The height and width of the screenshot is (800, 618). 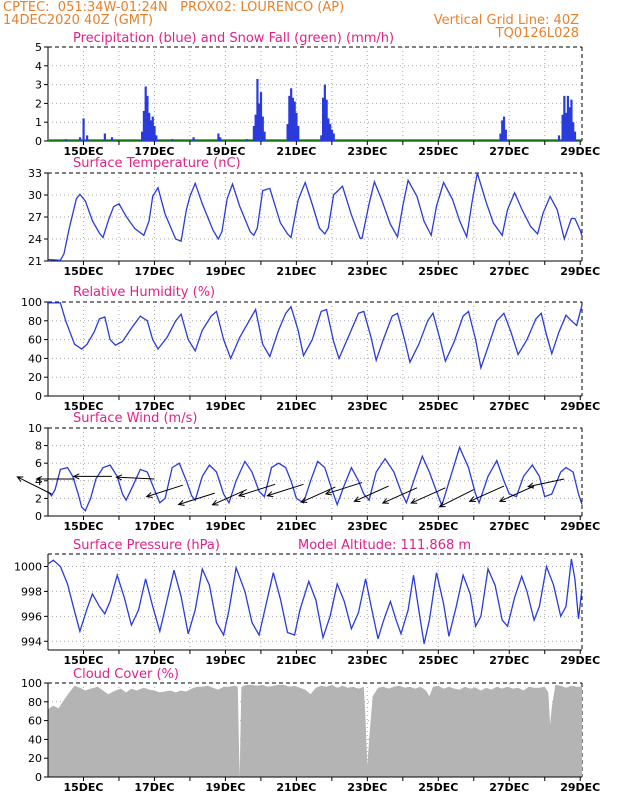 What do you see at coordinates (38, 141) in the screenshot?
I see `precip-ytick-label: 0` at bounding box center [38, 141].